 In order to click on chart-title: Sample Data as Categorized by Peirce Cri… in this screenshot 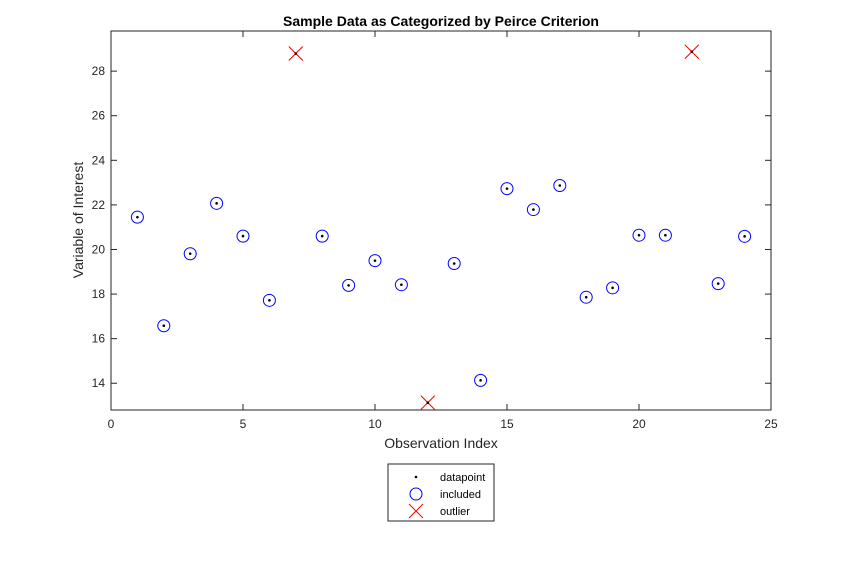, I will do `click(441, 21)`.